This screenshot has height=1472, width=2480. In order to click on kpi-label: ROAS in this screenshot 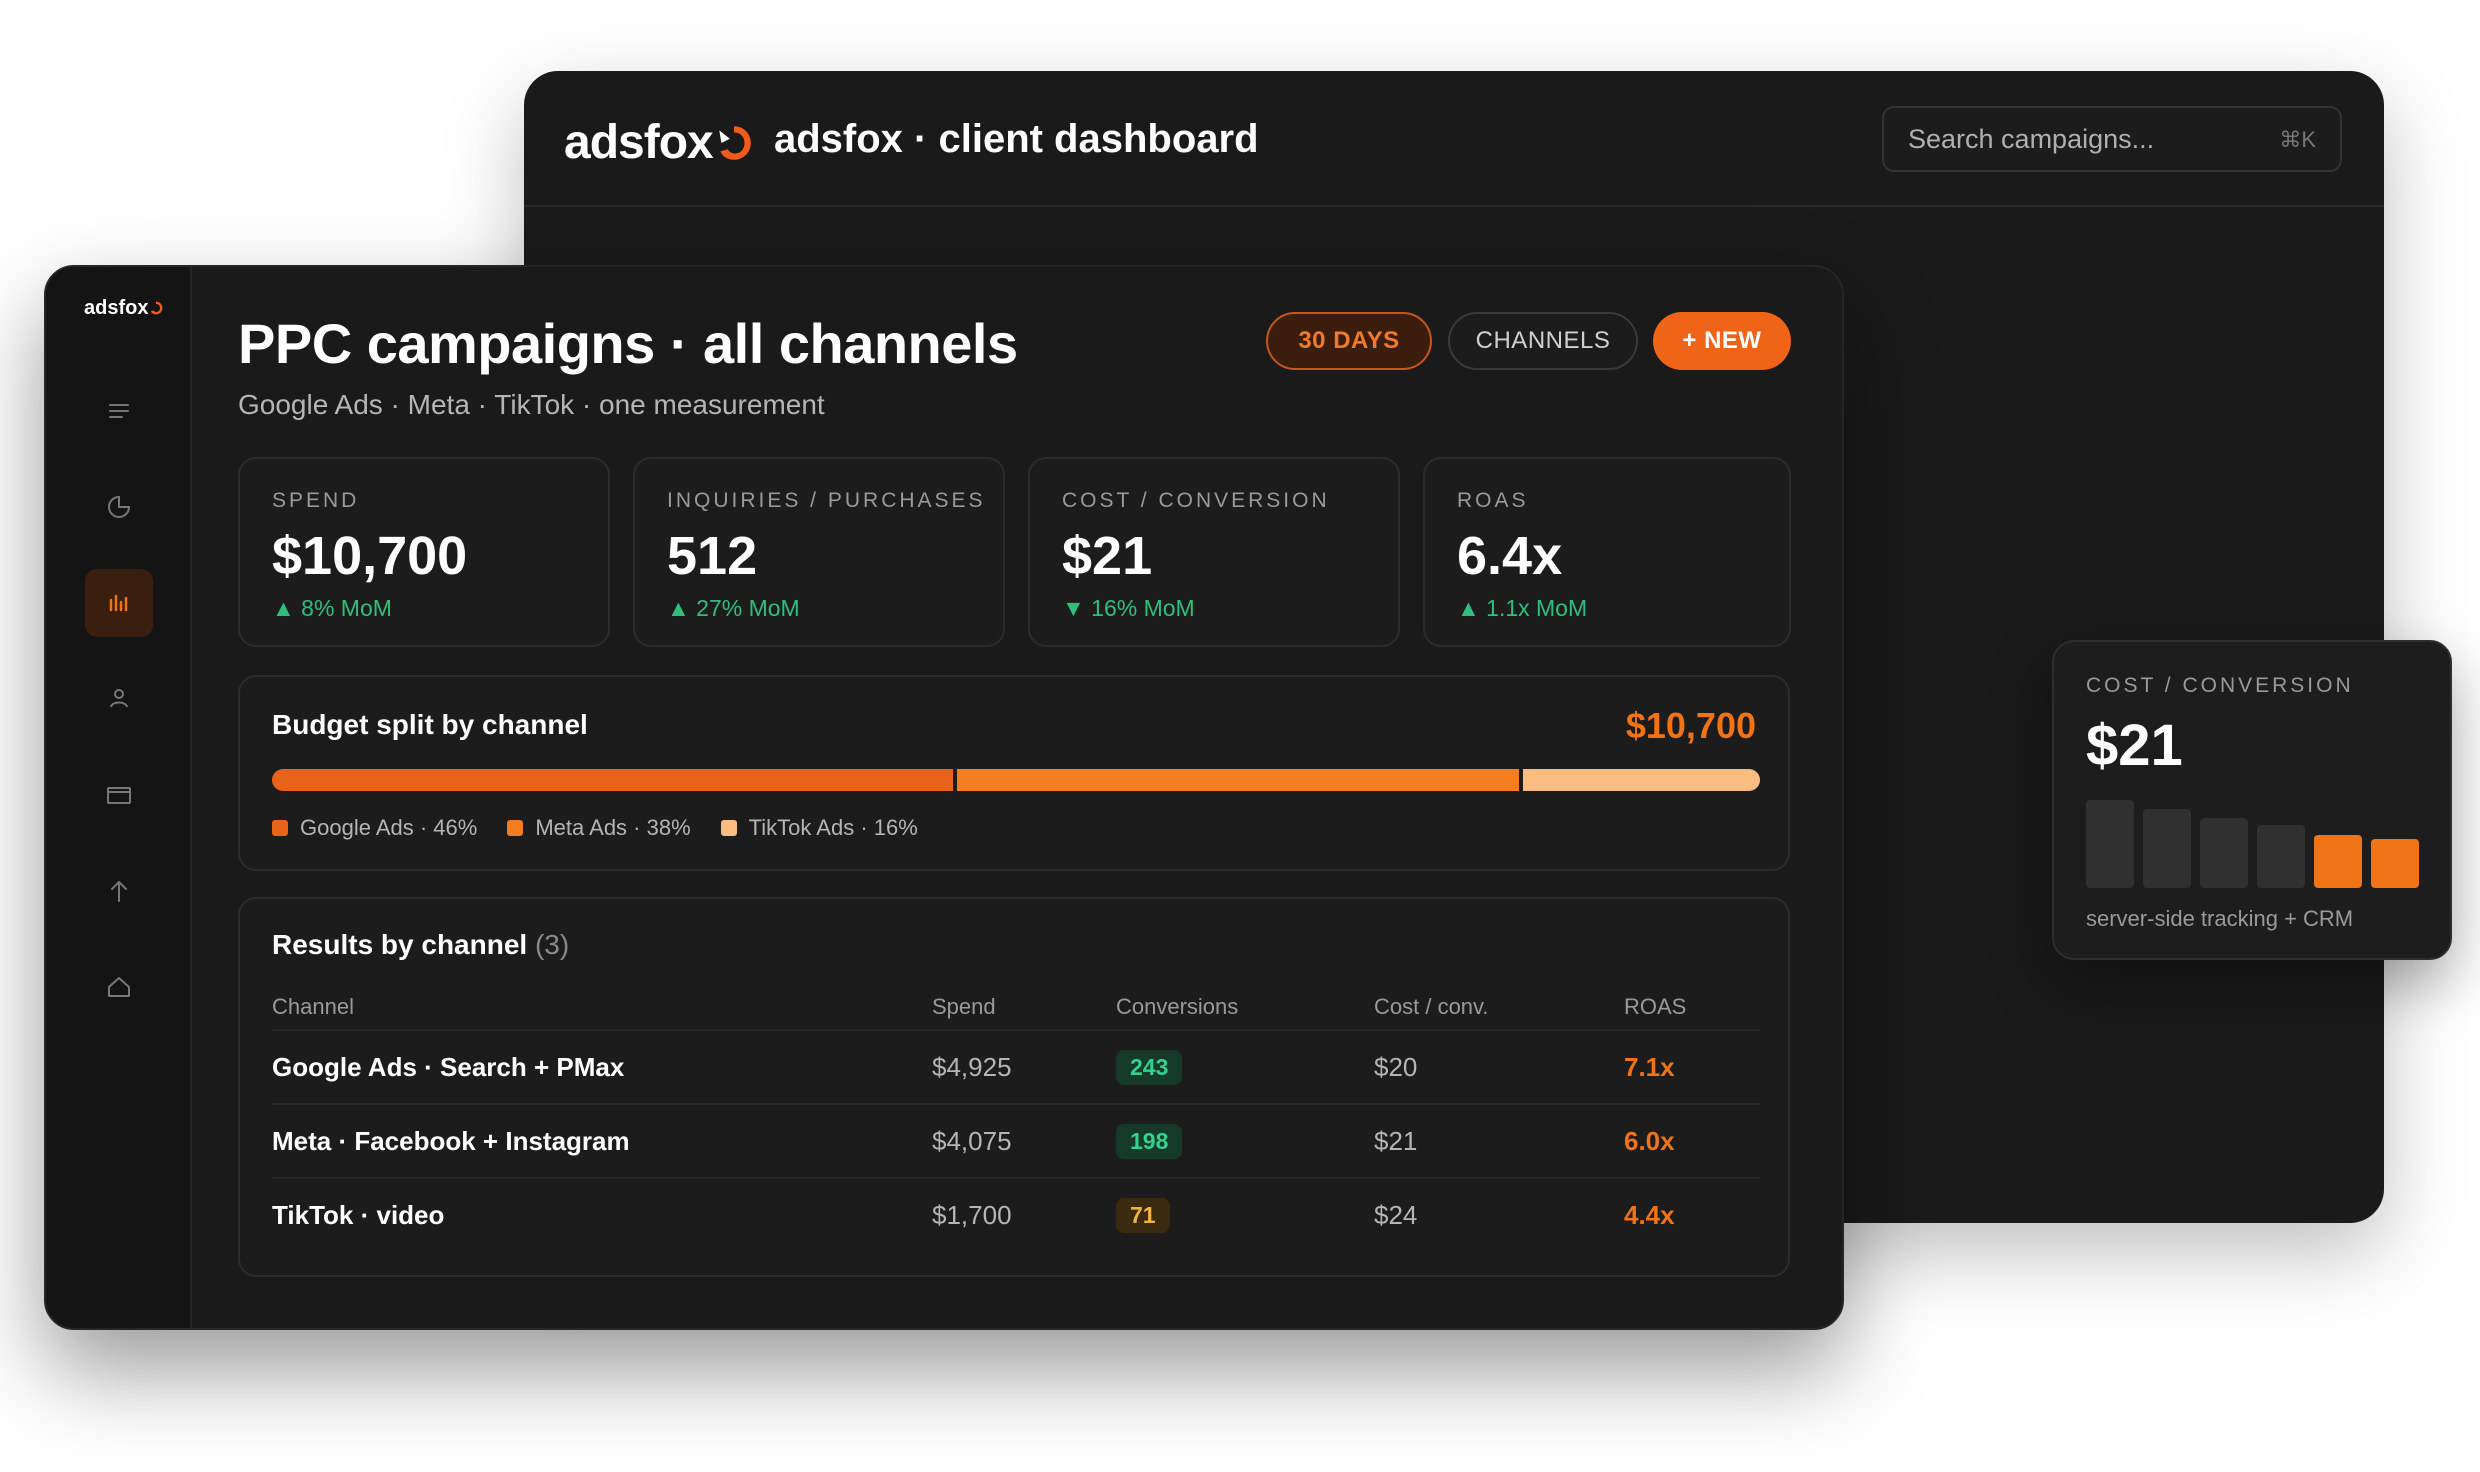, I will do `click(1493, 500)`.